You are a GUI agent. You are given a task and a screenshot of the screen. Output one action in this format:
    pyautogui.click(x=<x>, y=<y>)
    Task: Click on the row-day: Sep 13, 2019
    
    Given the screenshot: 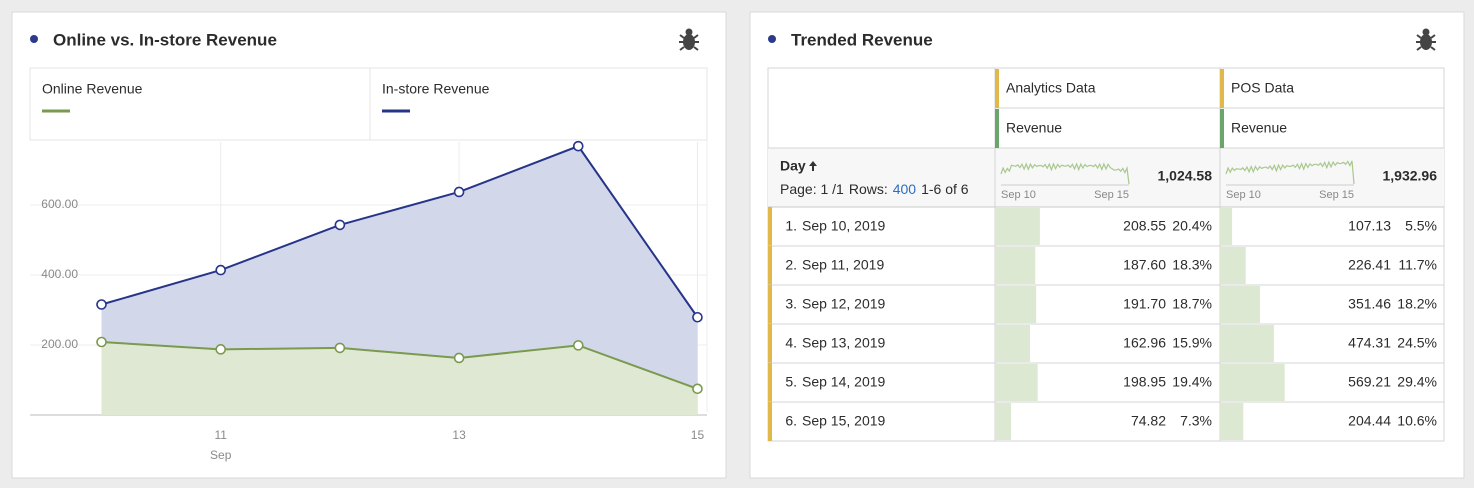 What is the action you would take?
    pyautogui.click(x=844, y=343)
    